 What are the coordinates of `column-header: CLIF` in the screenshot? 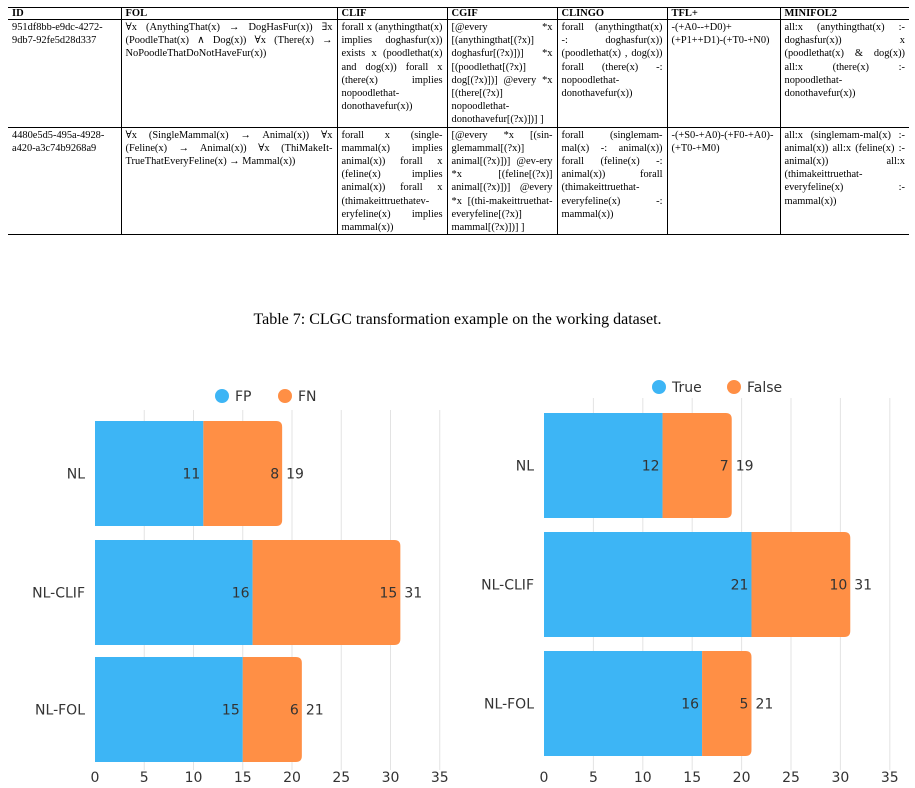 It's located at (391, 13).